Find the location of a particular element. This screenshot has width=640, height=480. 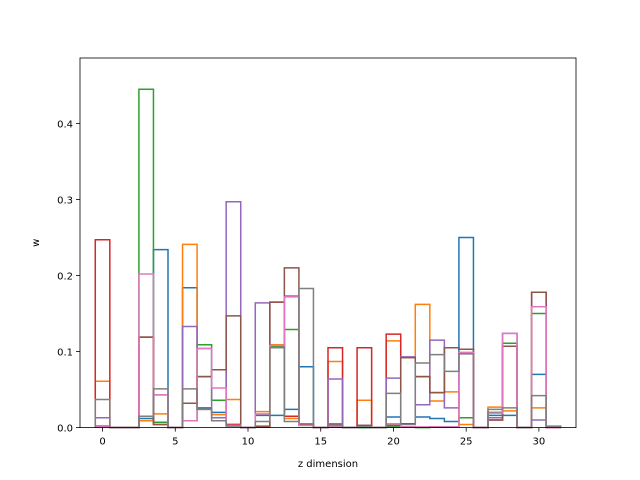

y-tick-label-4: 0.4 is located at coordinates (65, 124).